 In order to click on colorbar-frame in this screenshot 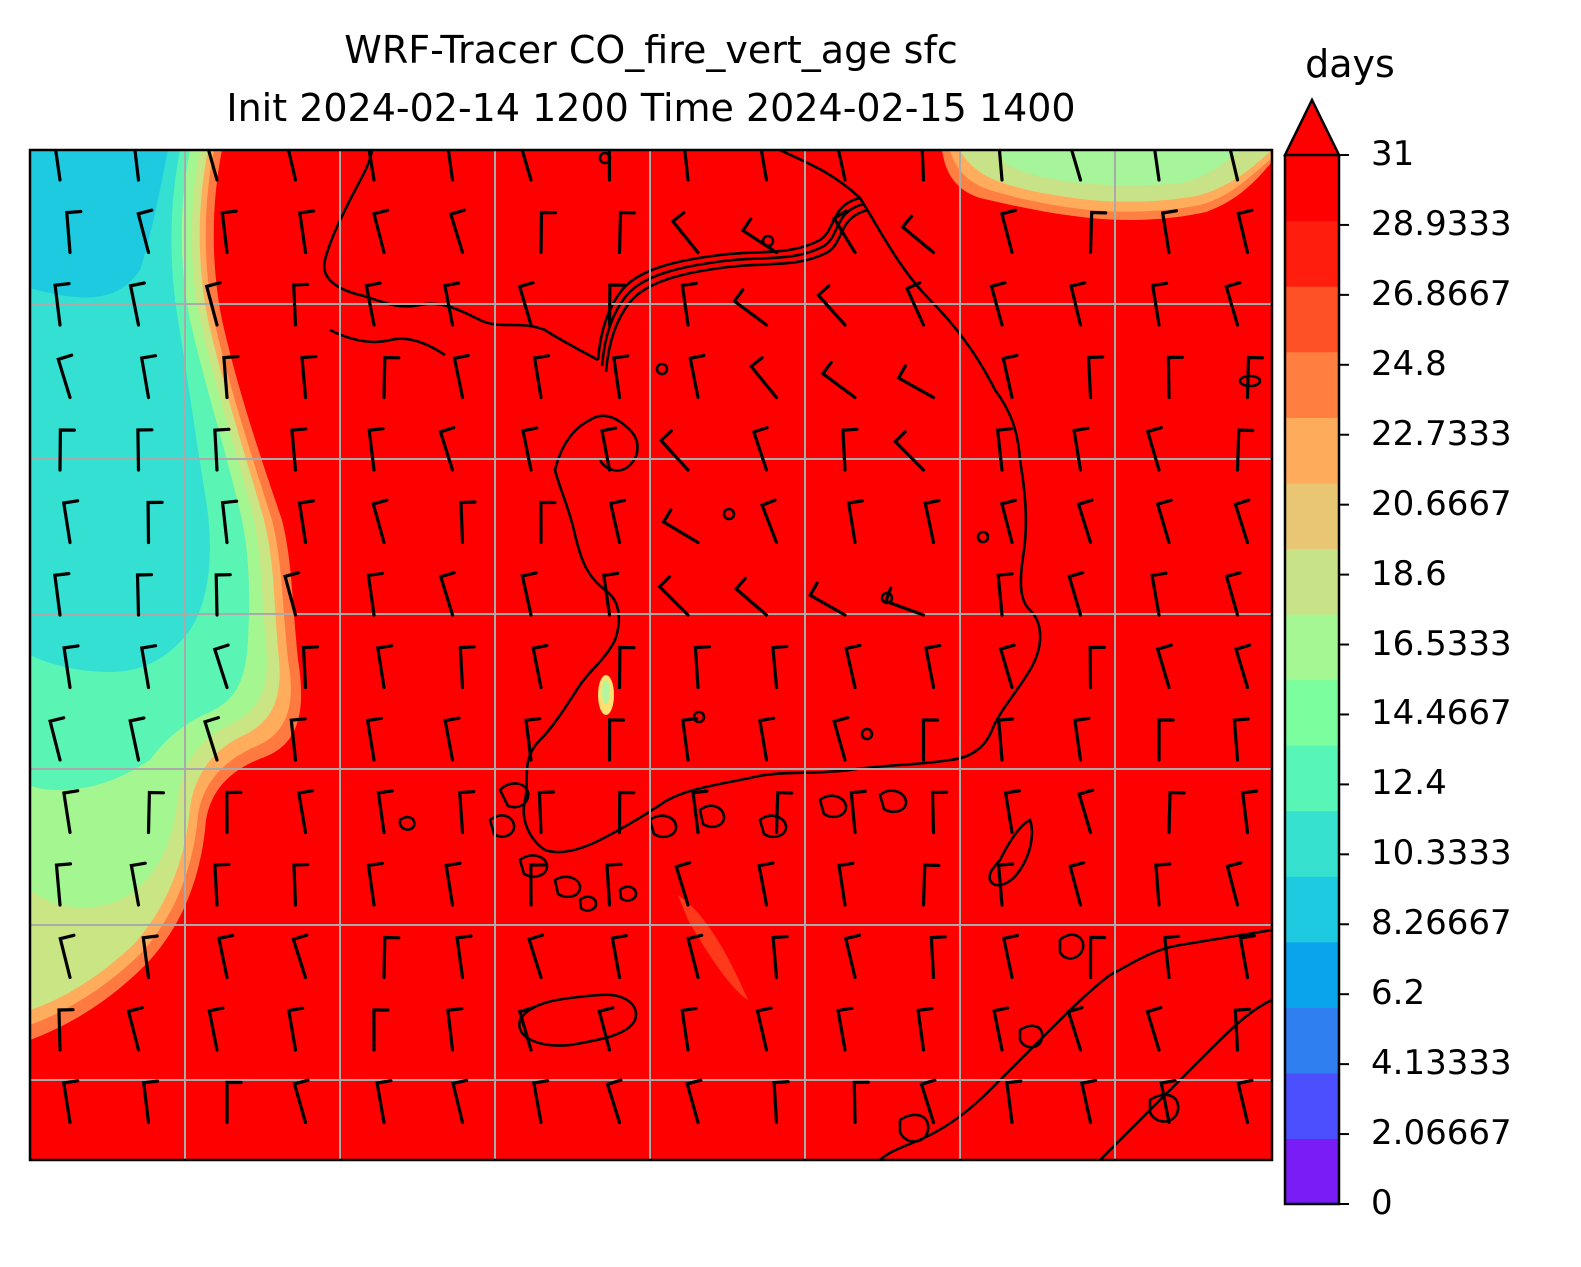, I will do `click(1312, 680)`.